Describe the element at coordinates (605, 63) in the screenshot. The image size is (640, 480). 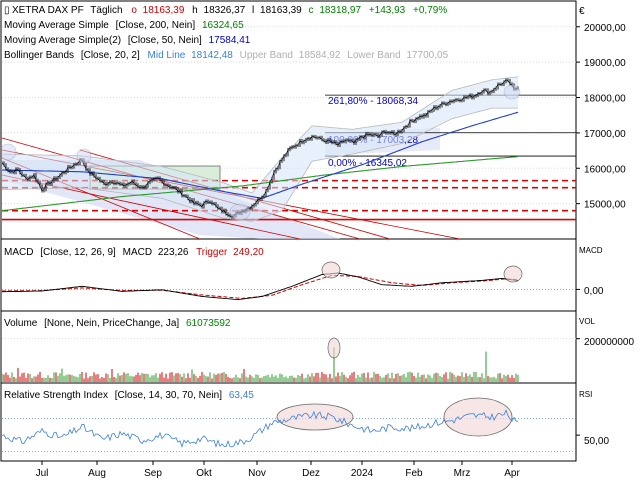
I see `price-tick-label: 19000,00` at that location.